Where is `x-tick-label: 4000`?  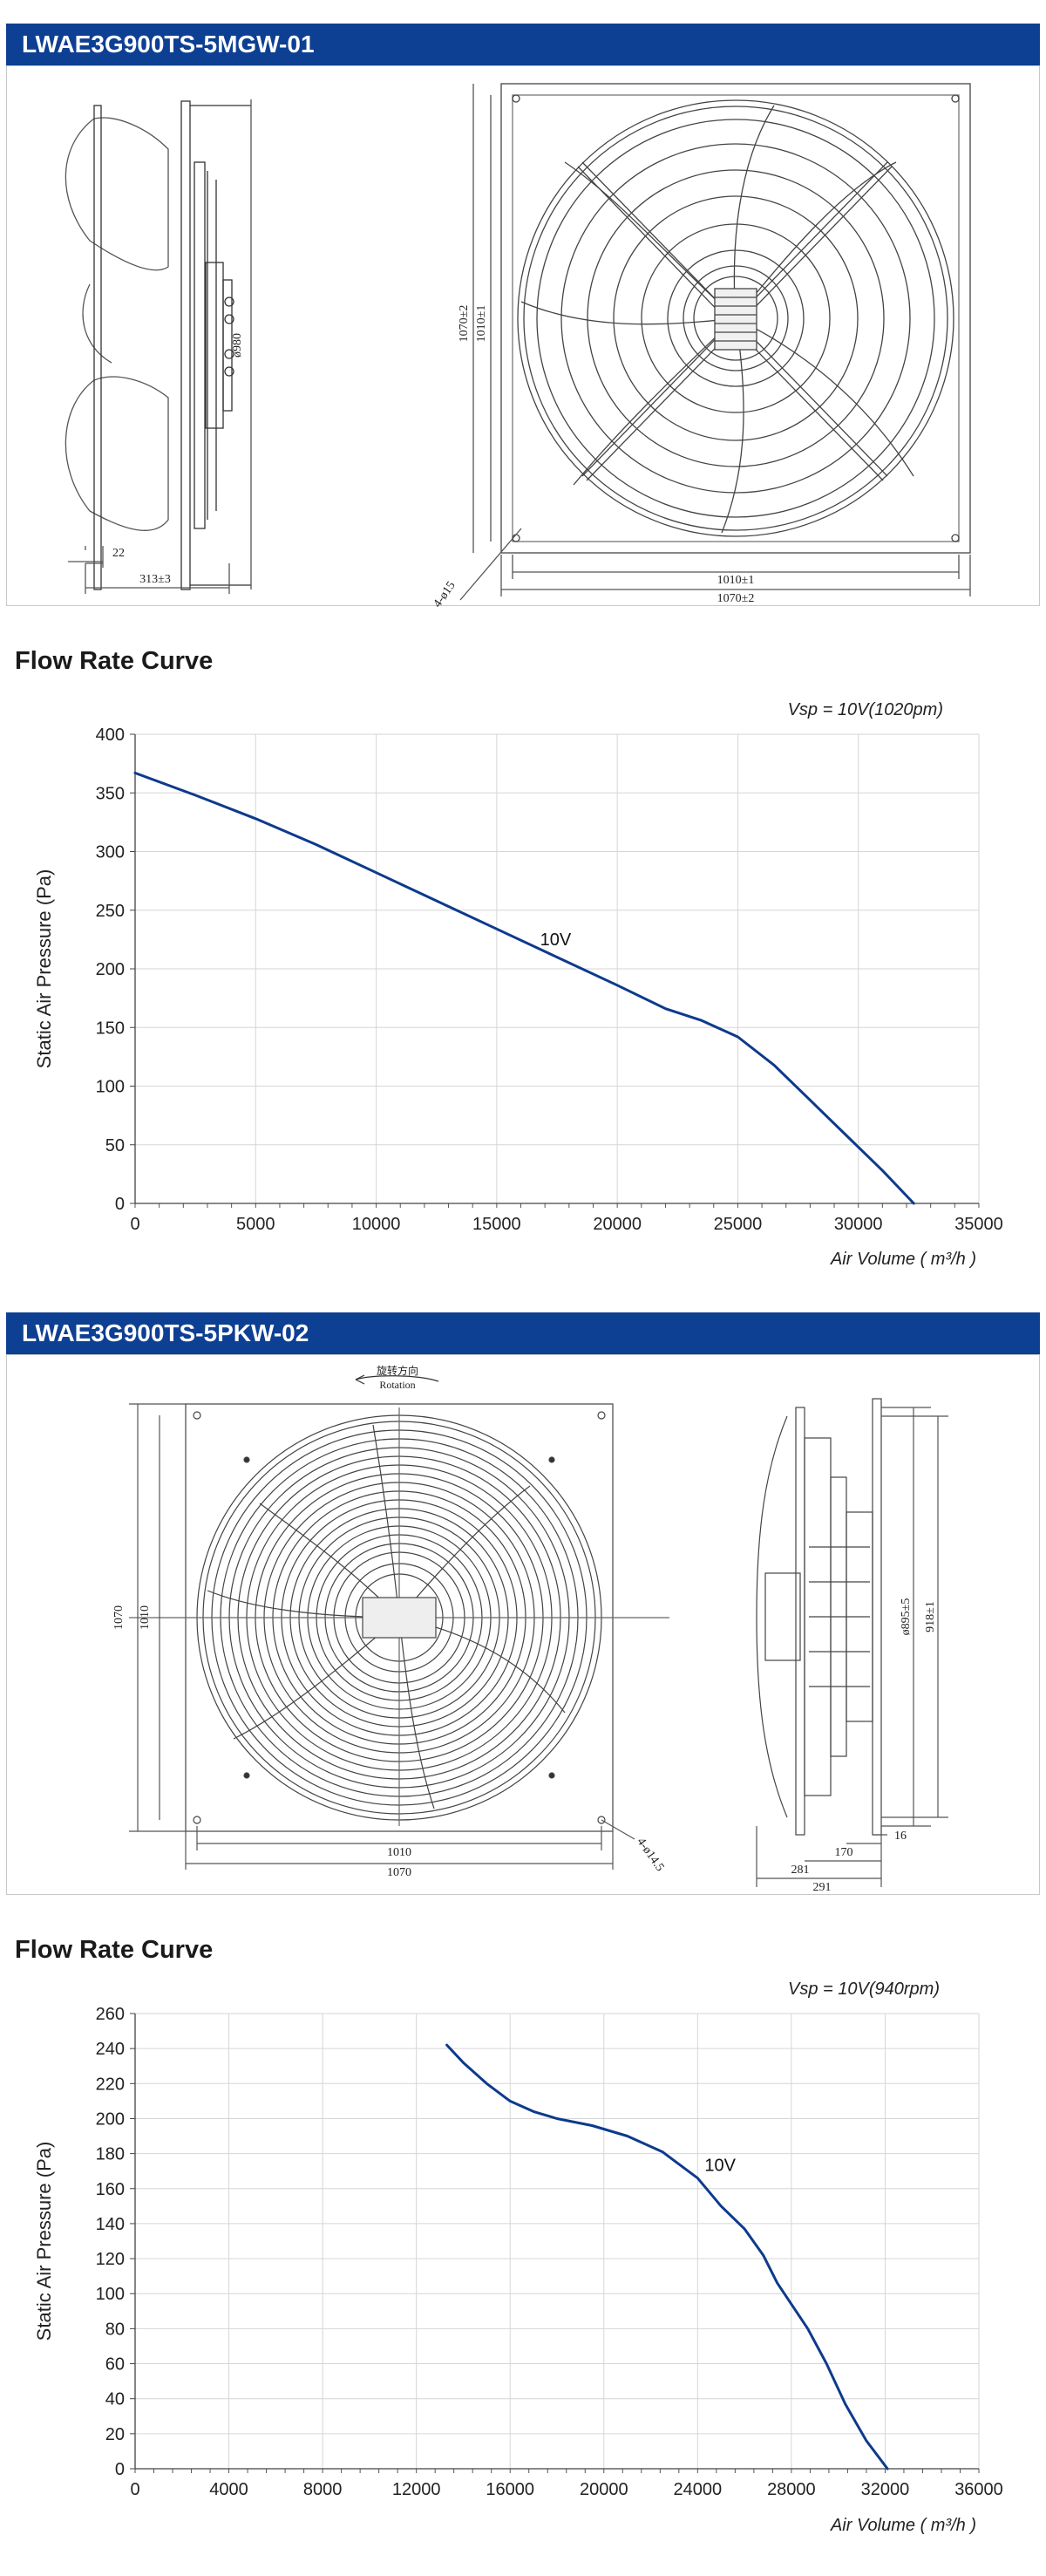
x-tick-label: 4000 is located at coordinates (228, 2489).